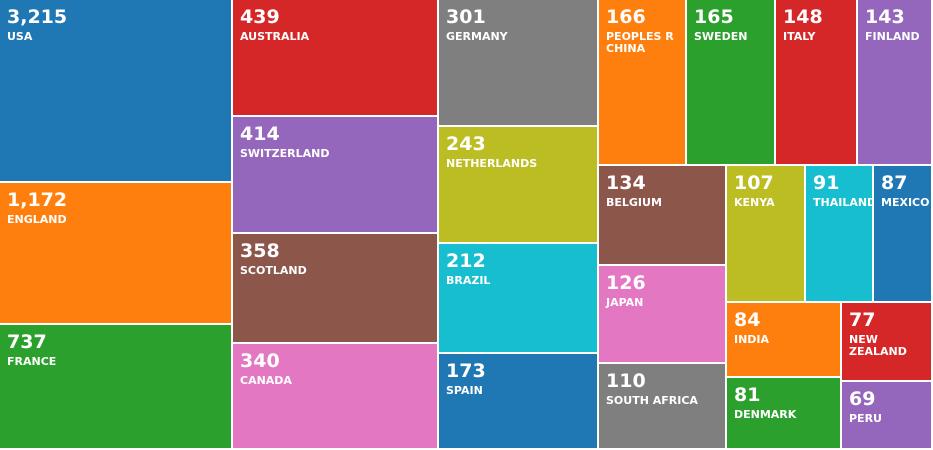 The image size is (933, 450). Describe the element at coordinates (285, 153) in the screenshot. I see `tile-label-switzerland: SWITZERLAND` at that location.